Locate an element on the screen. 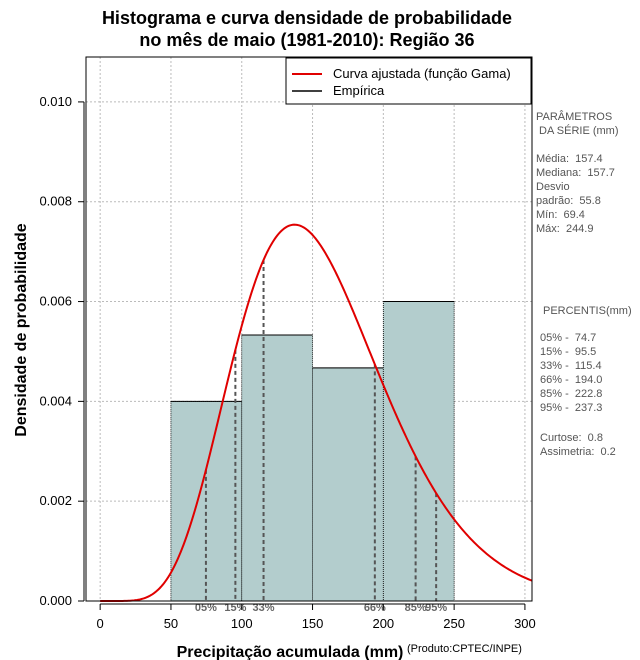 Image resolution: width=640 pixels, height=660 pixels. y-tick-label-2: 0.004 is located at coordinates (55, 400).